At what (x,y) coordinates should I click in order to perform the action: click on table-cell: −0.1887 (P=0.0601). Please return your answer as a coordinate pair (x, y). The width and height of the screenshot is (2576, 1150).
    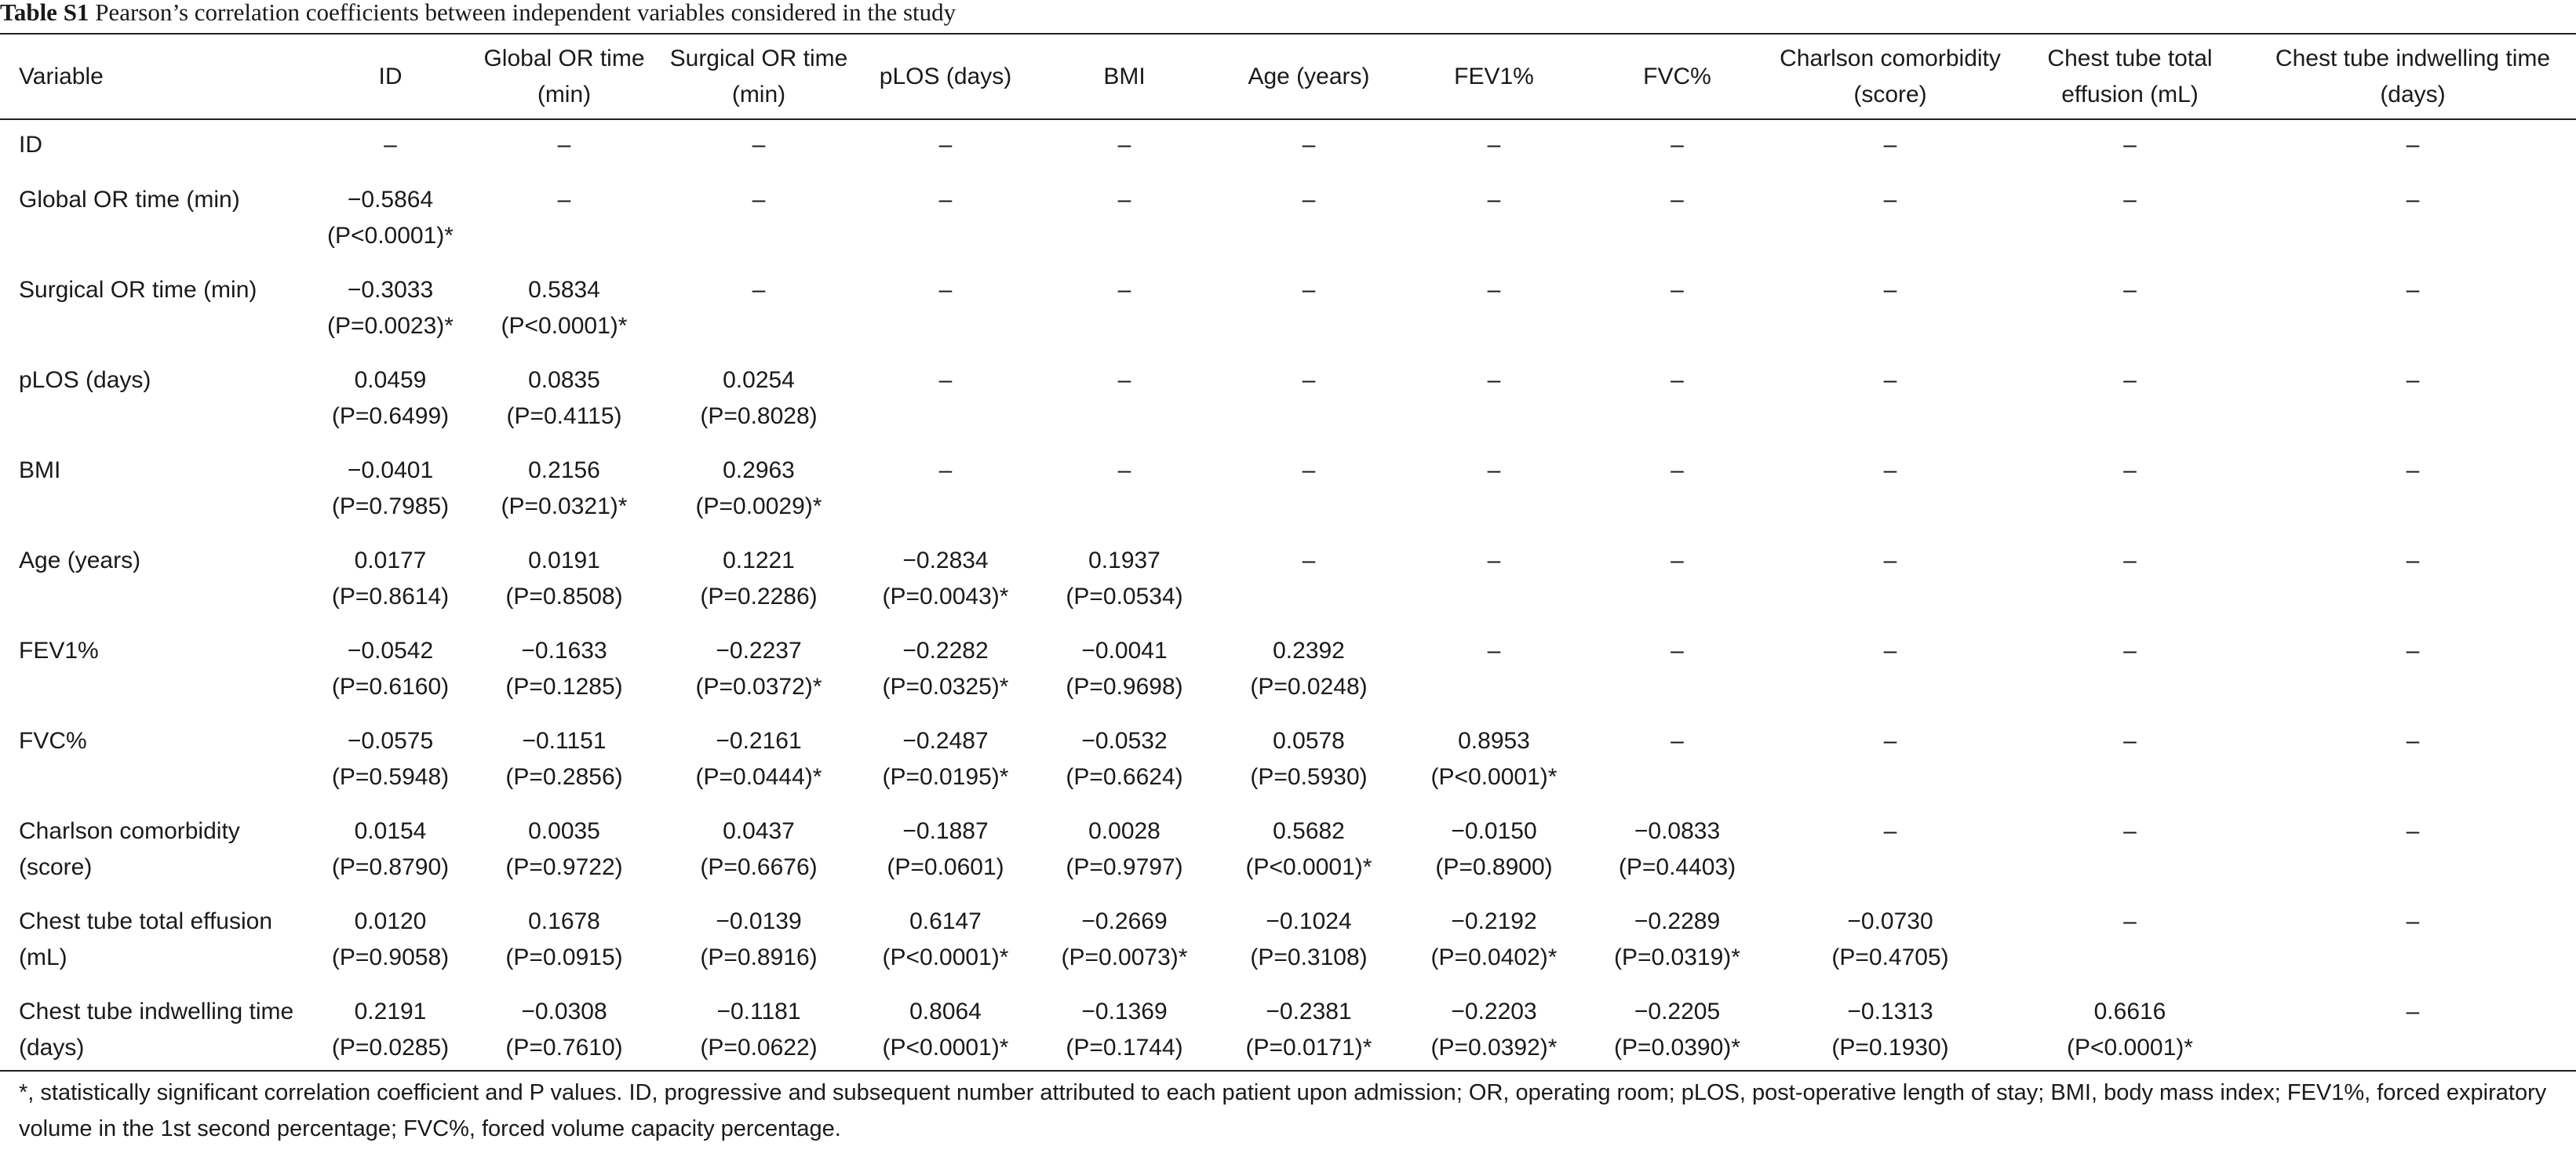
    Looking at the image, I should click on (945, 849).